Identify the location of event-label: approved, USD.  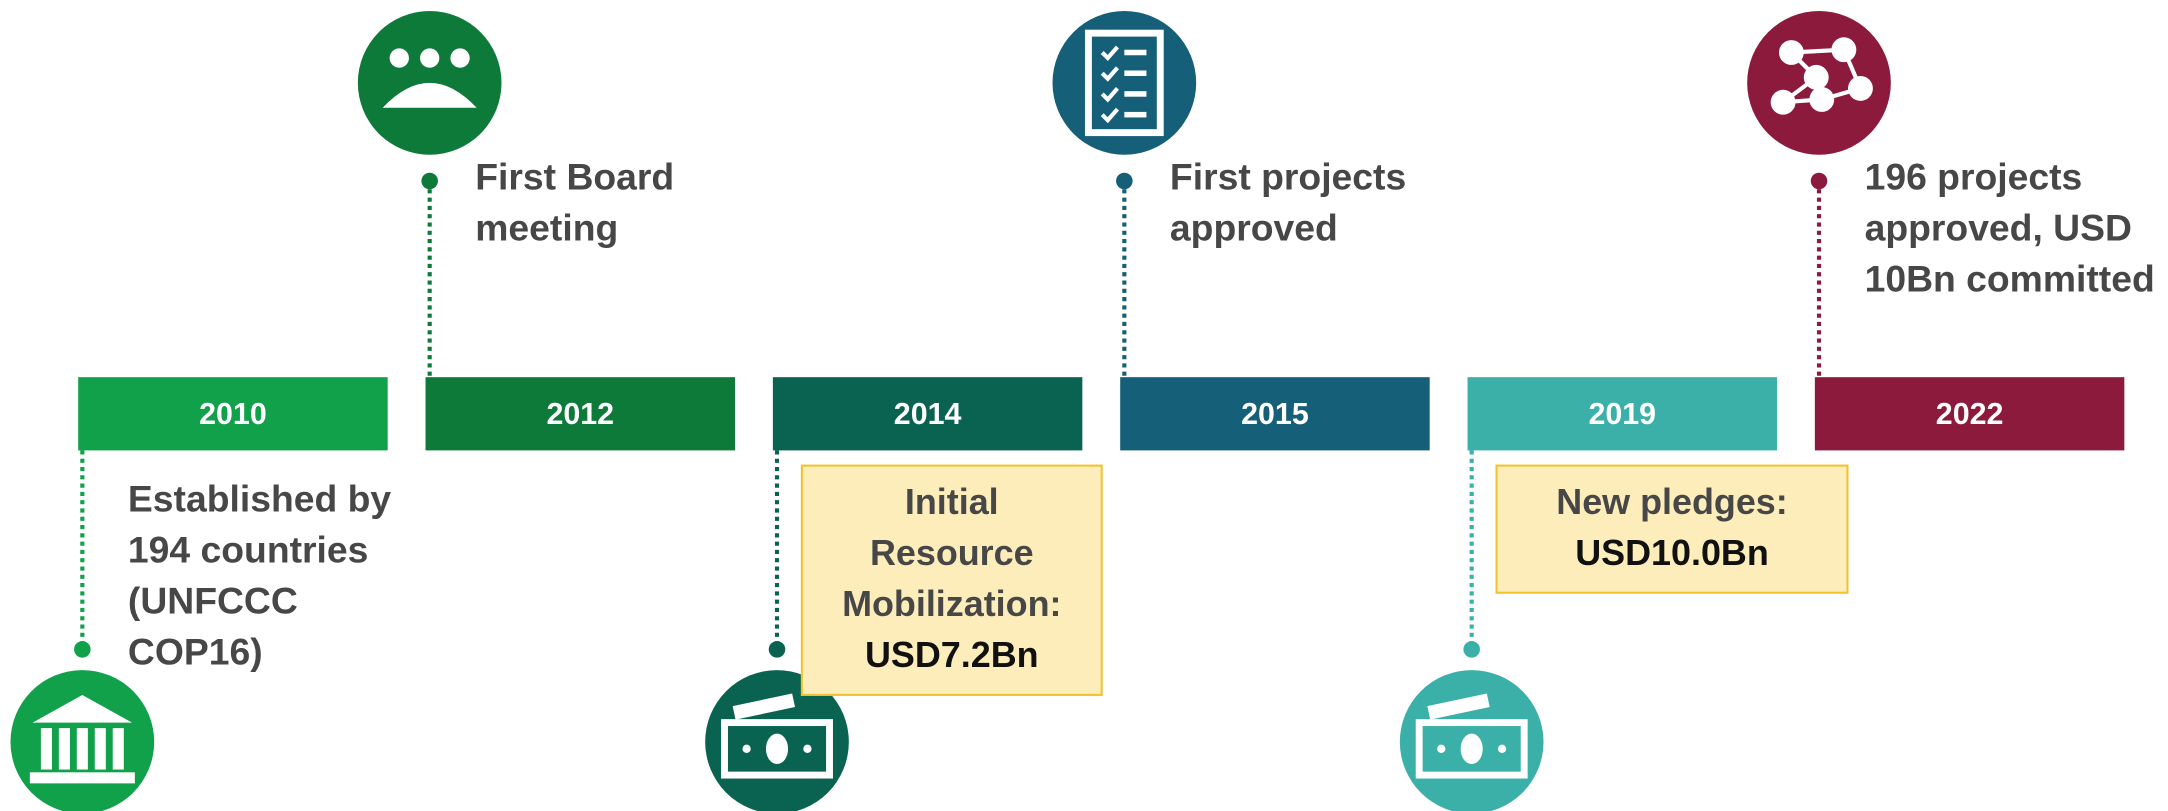
(1998, 228).